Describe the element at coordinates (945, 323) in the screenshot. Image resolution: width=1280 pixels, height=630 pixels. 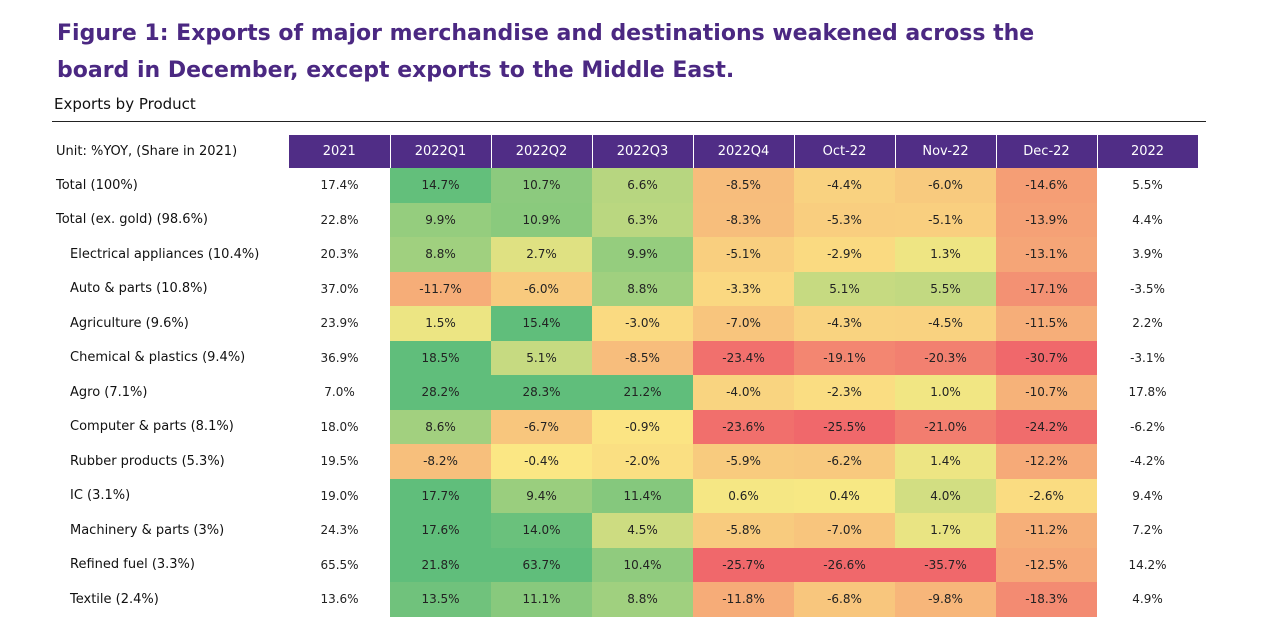
I see `value-cell: -4.5%` at that location.